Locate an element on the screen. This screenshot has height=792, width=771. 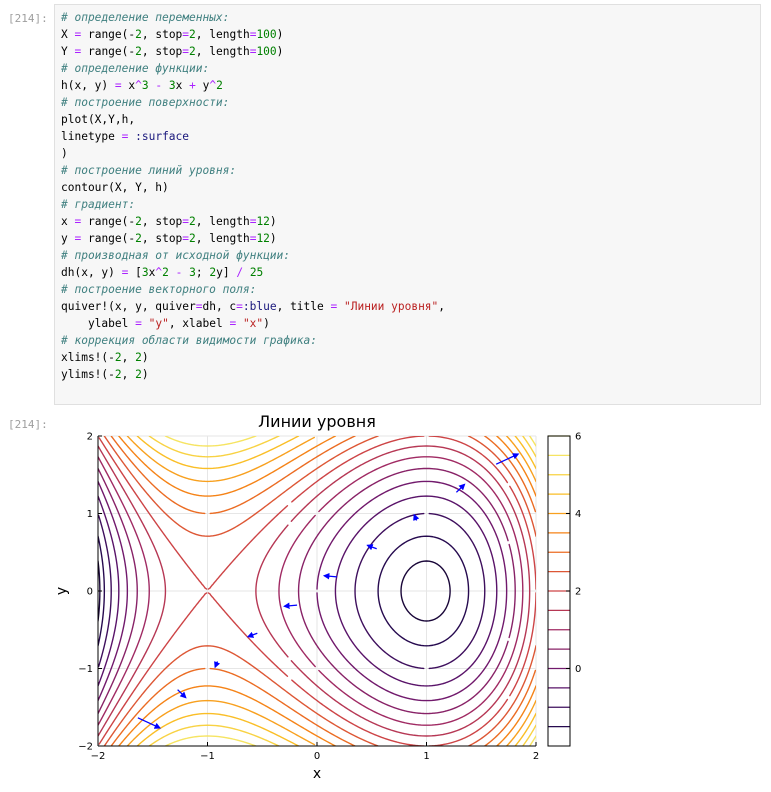
code-line: dh(x, y) = [3x^2 - 3; 2y] / 25 is located at coordinates (162, 272).